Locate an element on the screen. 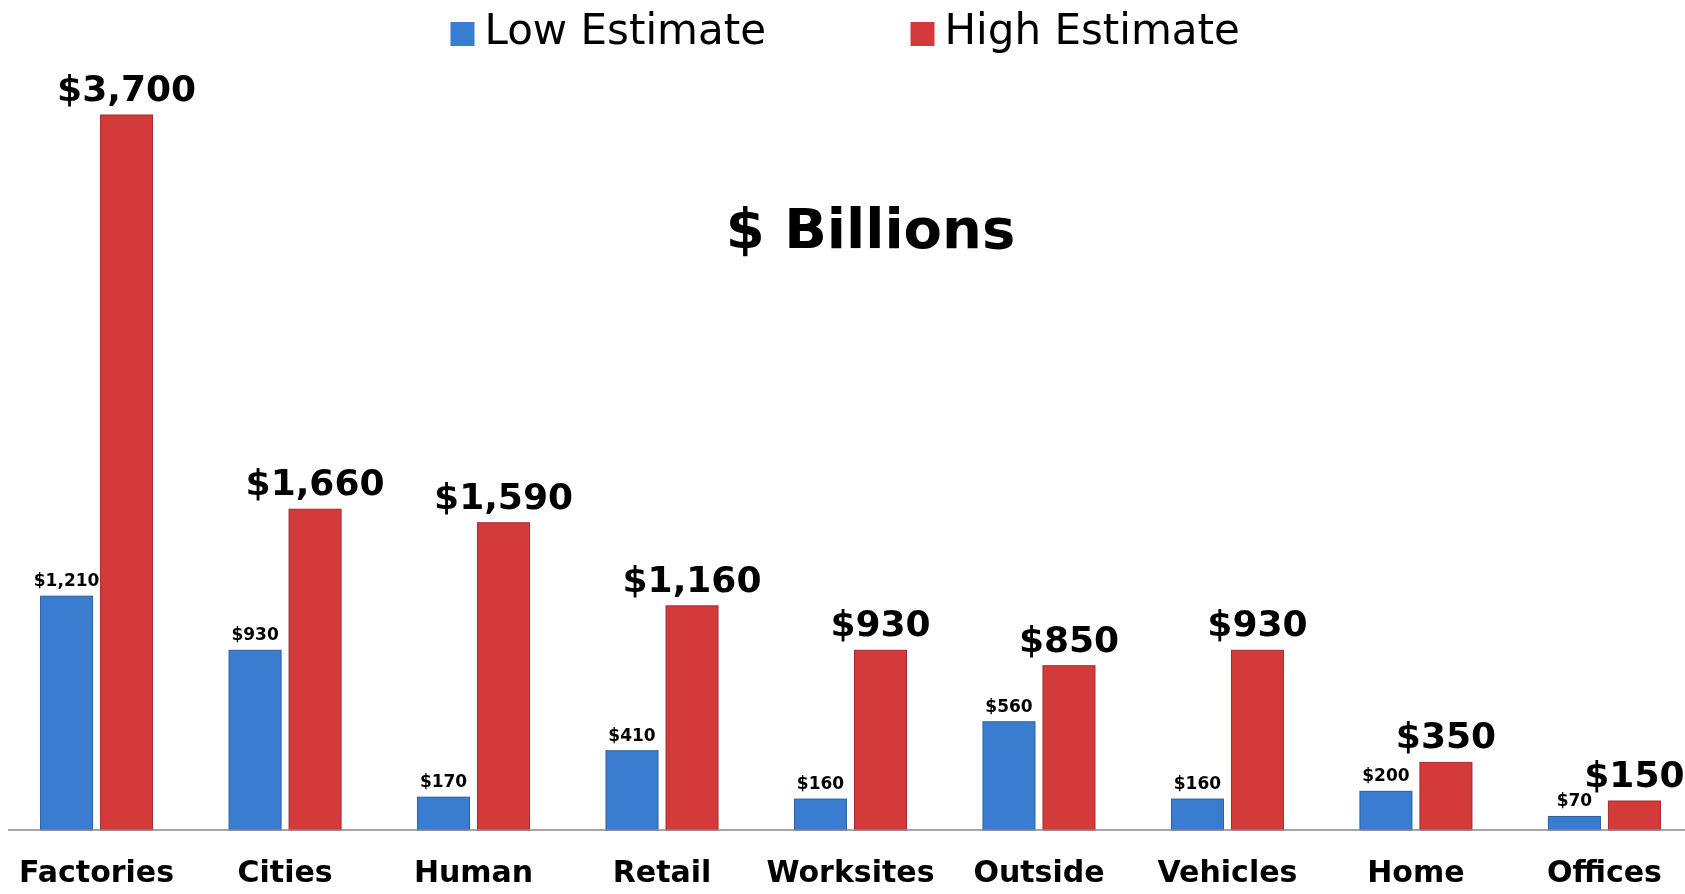 Image resolution: width=1685 pixels, height=894 pixels. data-label: $1,590 is located at coordinates (503, 496).